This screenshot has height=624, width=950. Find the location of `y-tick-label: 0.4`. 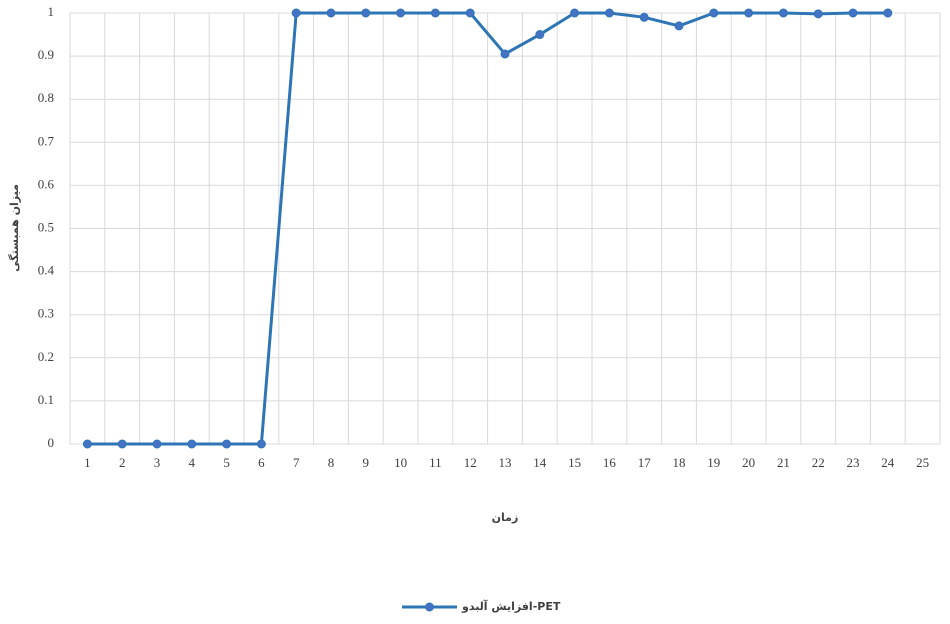

y-tick-label: 0.4 is located at coordinates (46, 270).